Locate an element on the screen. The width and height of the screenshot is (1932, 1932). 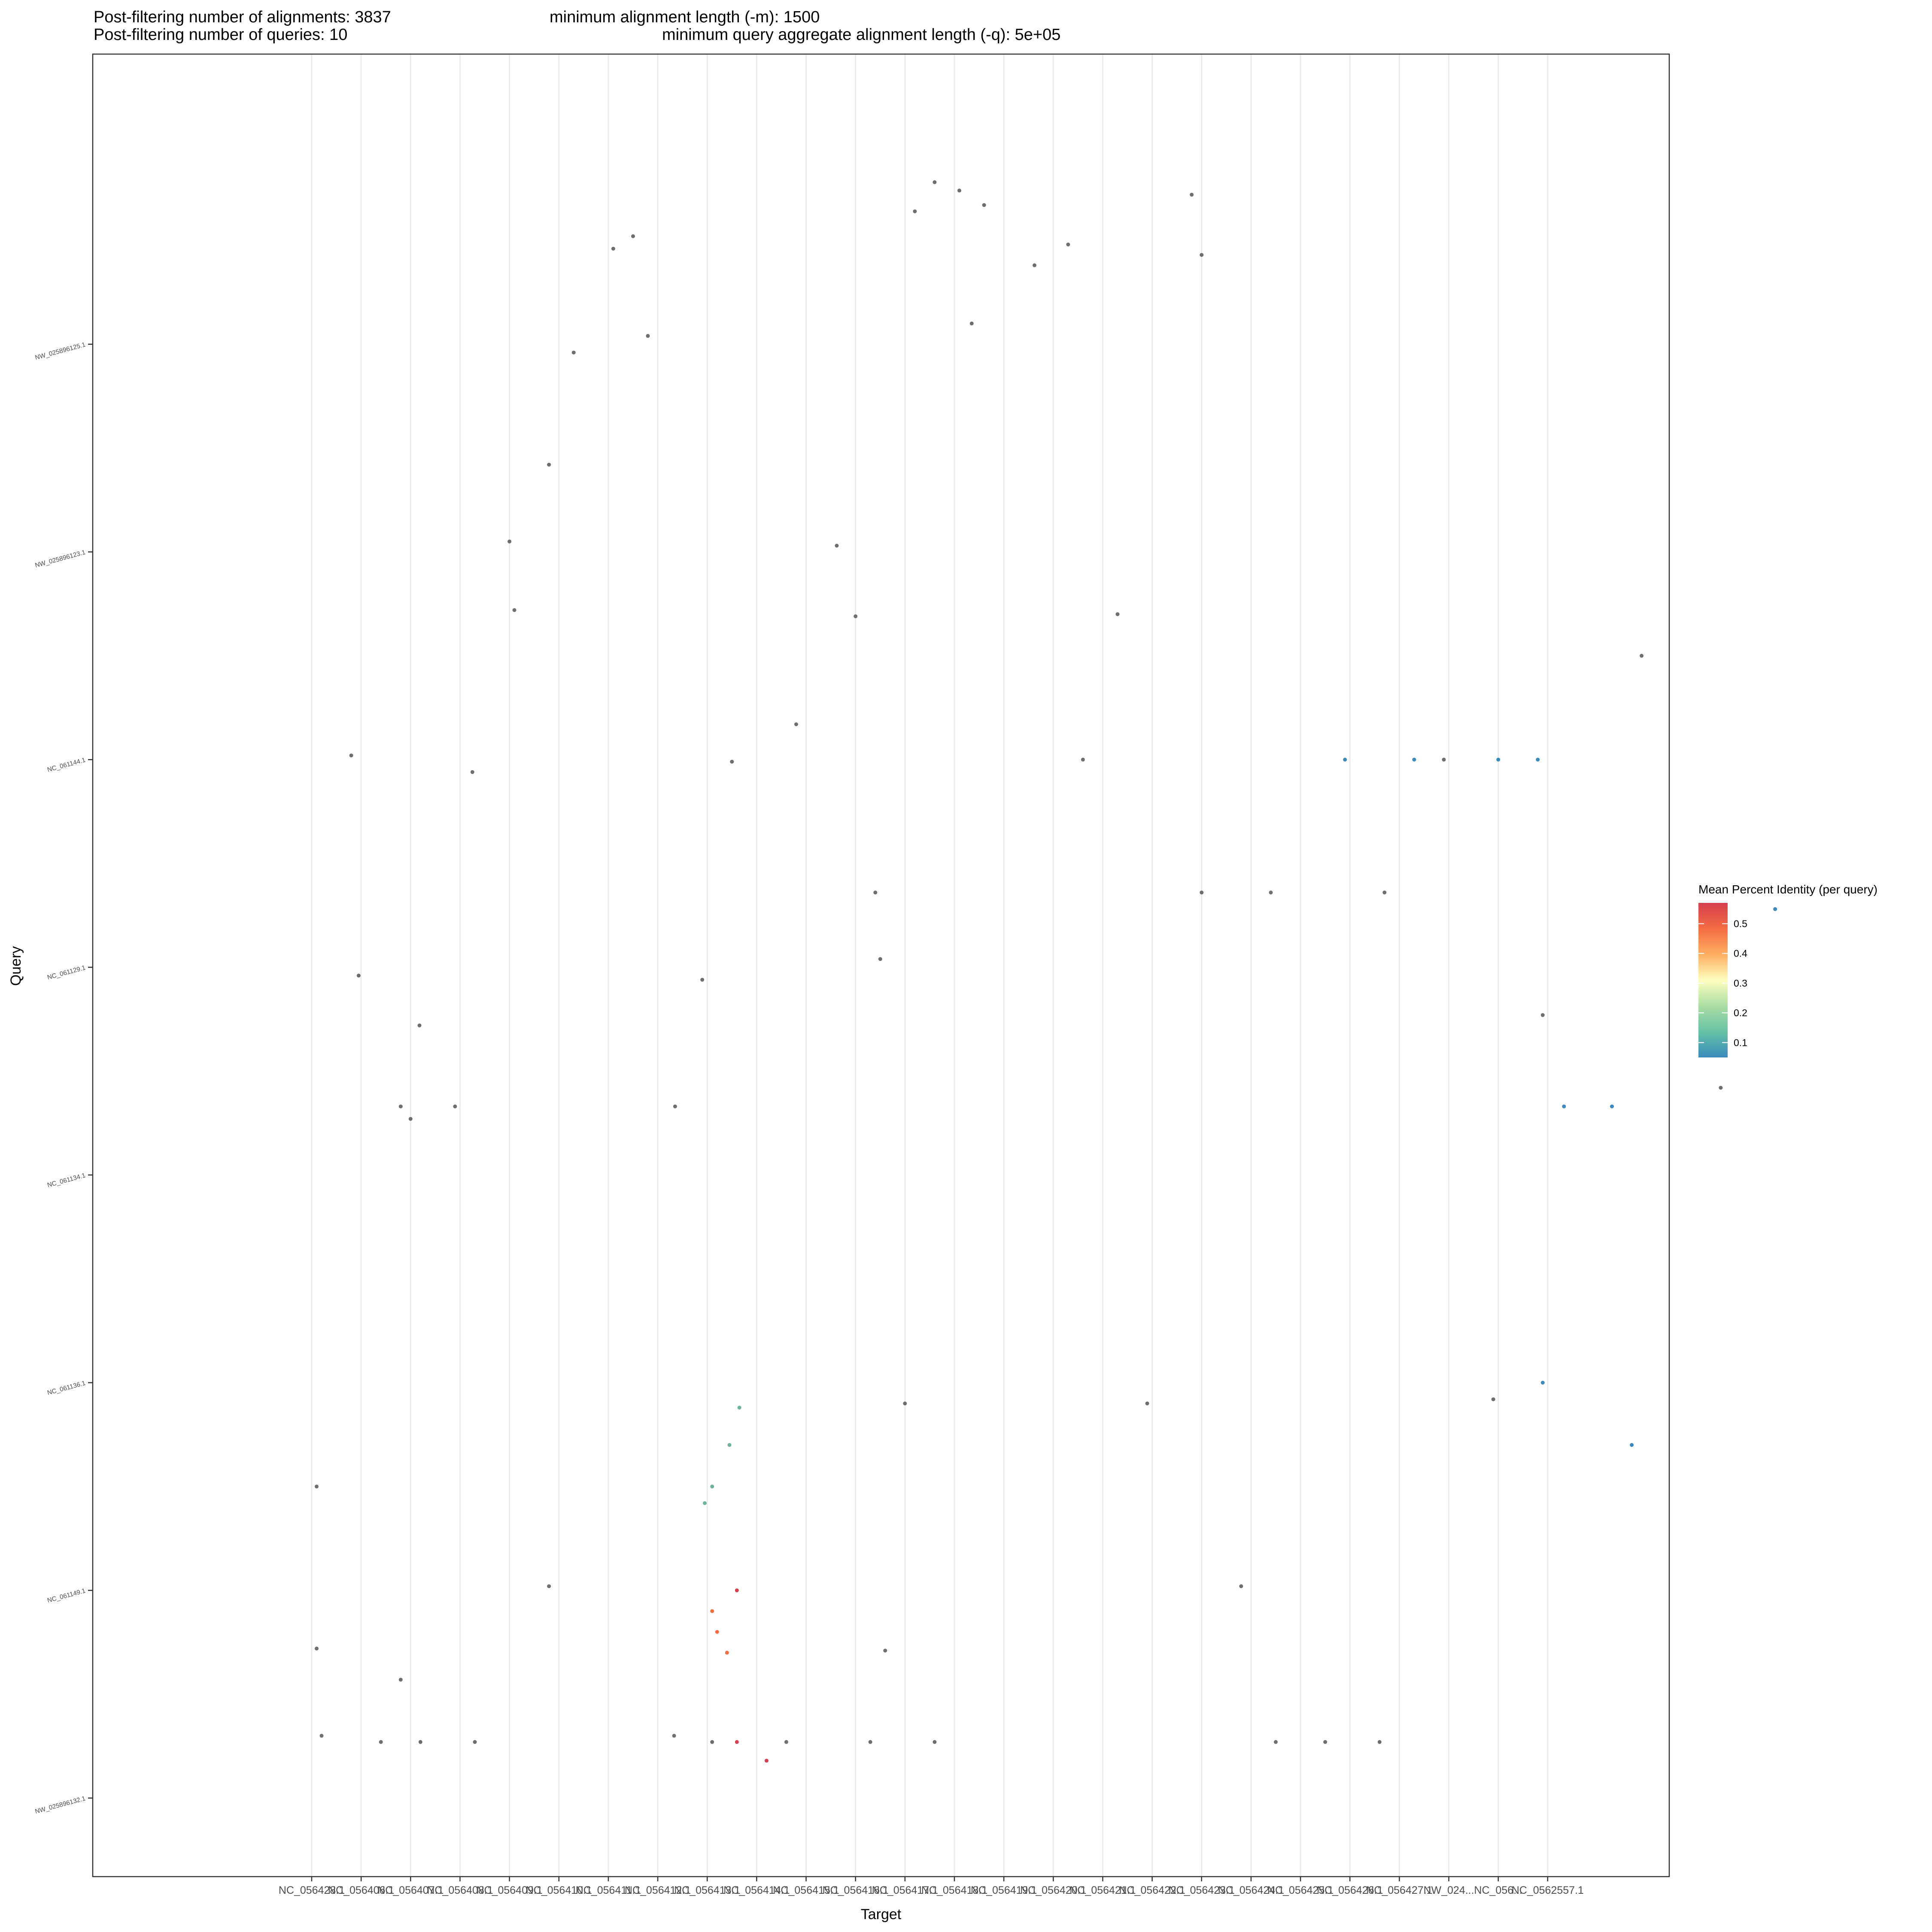
x-axis-title: Target is located at coordinates (881, 1915).